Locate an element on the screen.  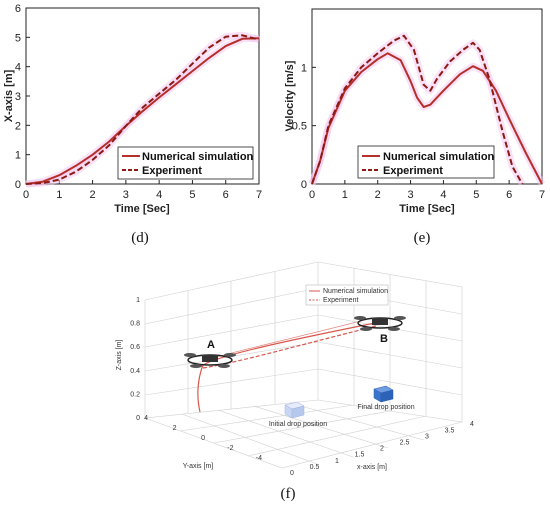
panel-d-legend: Numerical simulation Experiment is located at coordinates (185, 163).